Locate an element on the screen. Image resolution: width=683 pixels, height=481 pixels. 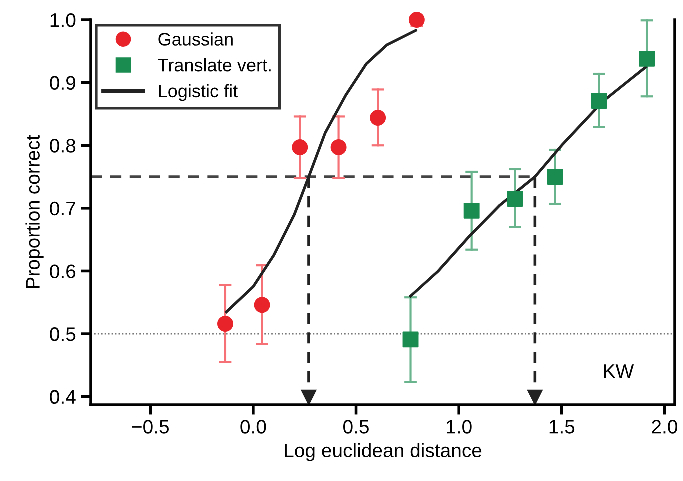
x-tick-label: 2.0 is located at coordinates (665, 427).